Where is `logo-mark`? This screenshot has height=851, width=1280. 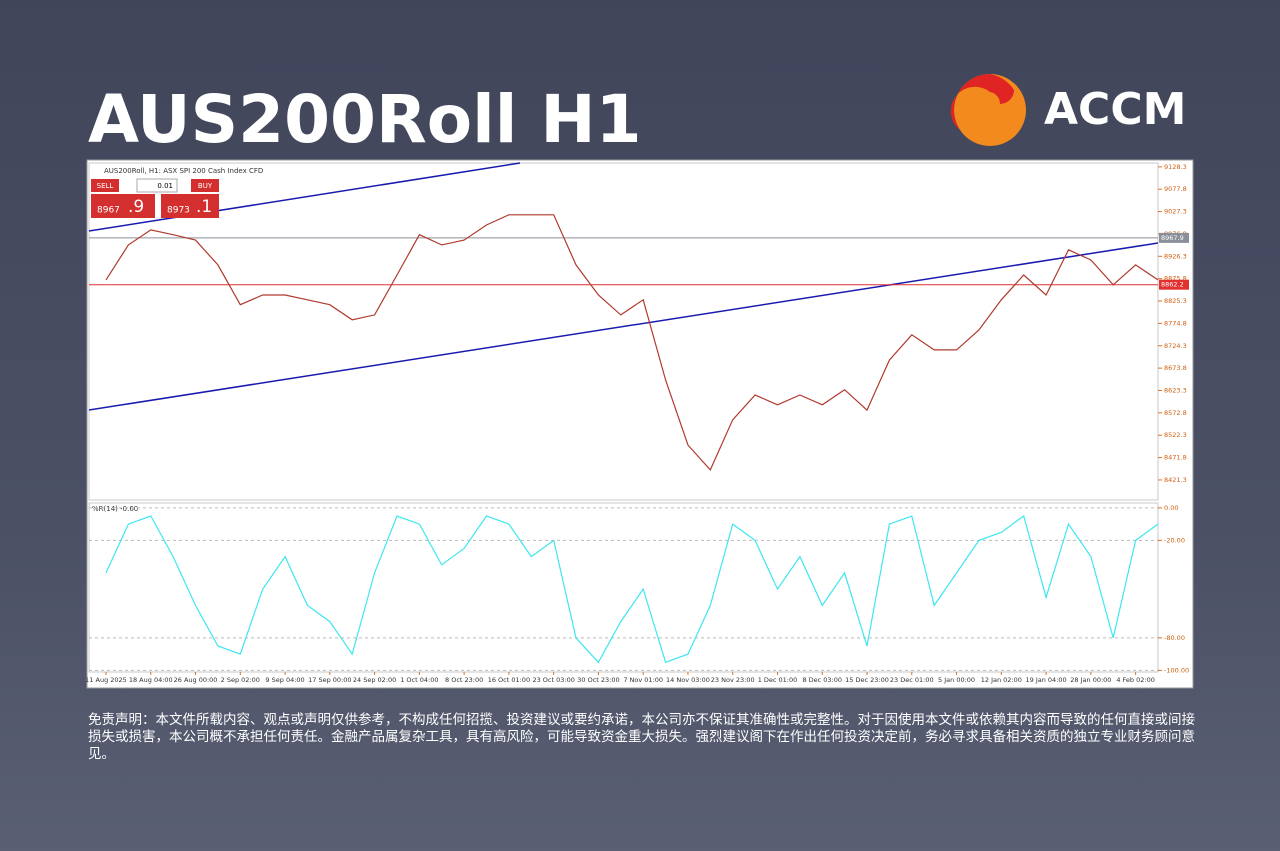 logo-mark is located at coordinates (982, 101).